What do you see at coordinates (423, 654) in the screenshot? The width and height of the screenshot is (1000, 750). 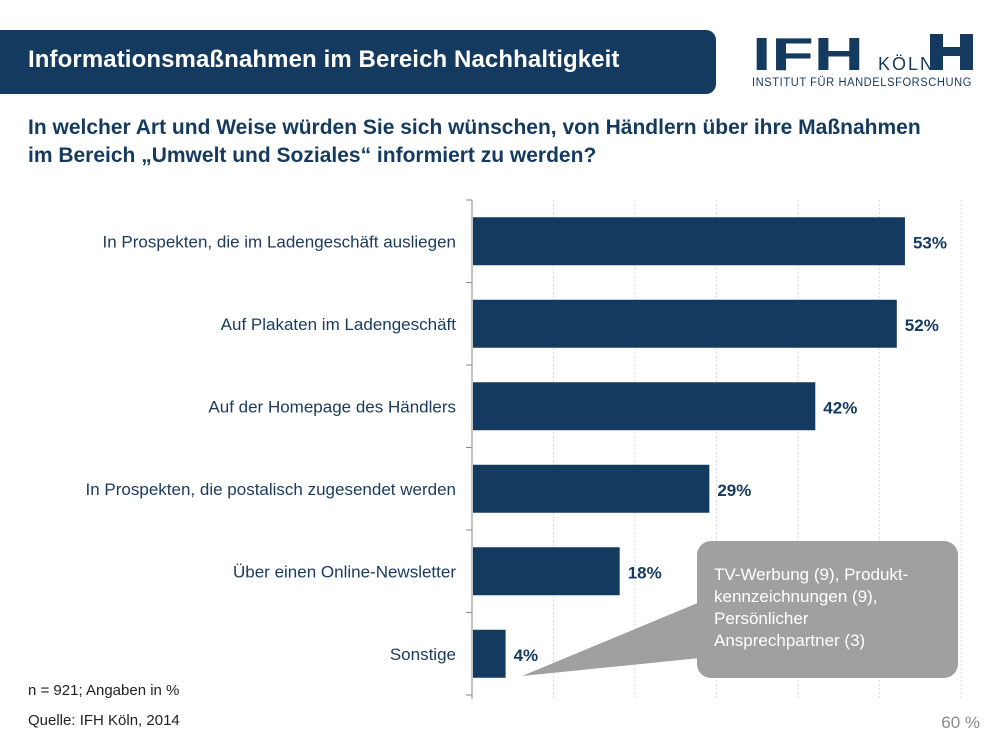 I see `category-label: Sonstige` at bounding box center [423, 654].